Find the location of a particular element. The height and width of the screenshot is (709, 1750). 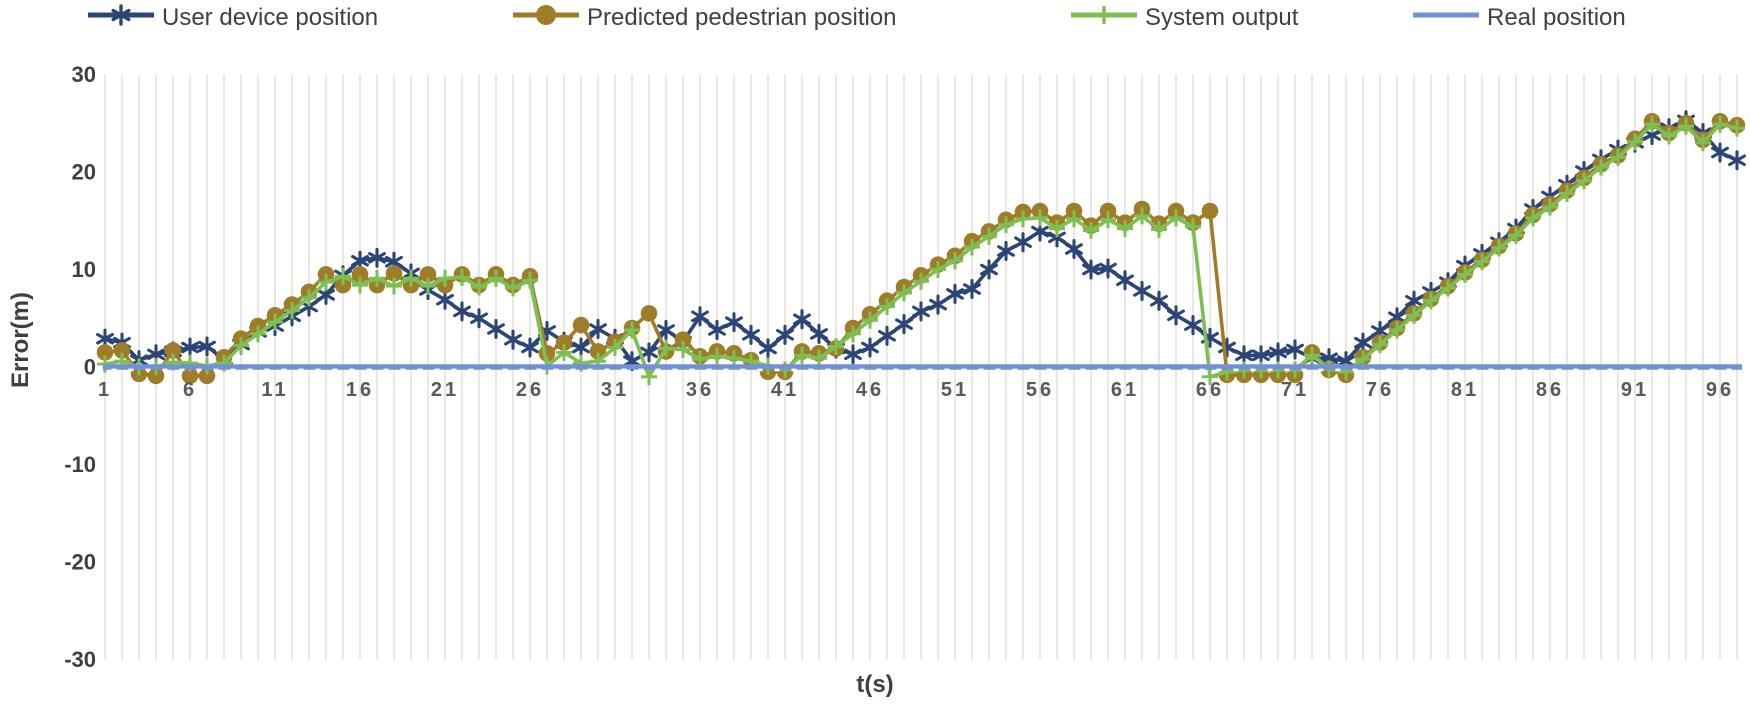

y-tick-label: 0 is located at coordinates (90, 367).